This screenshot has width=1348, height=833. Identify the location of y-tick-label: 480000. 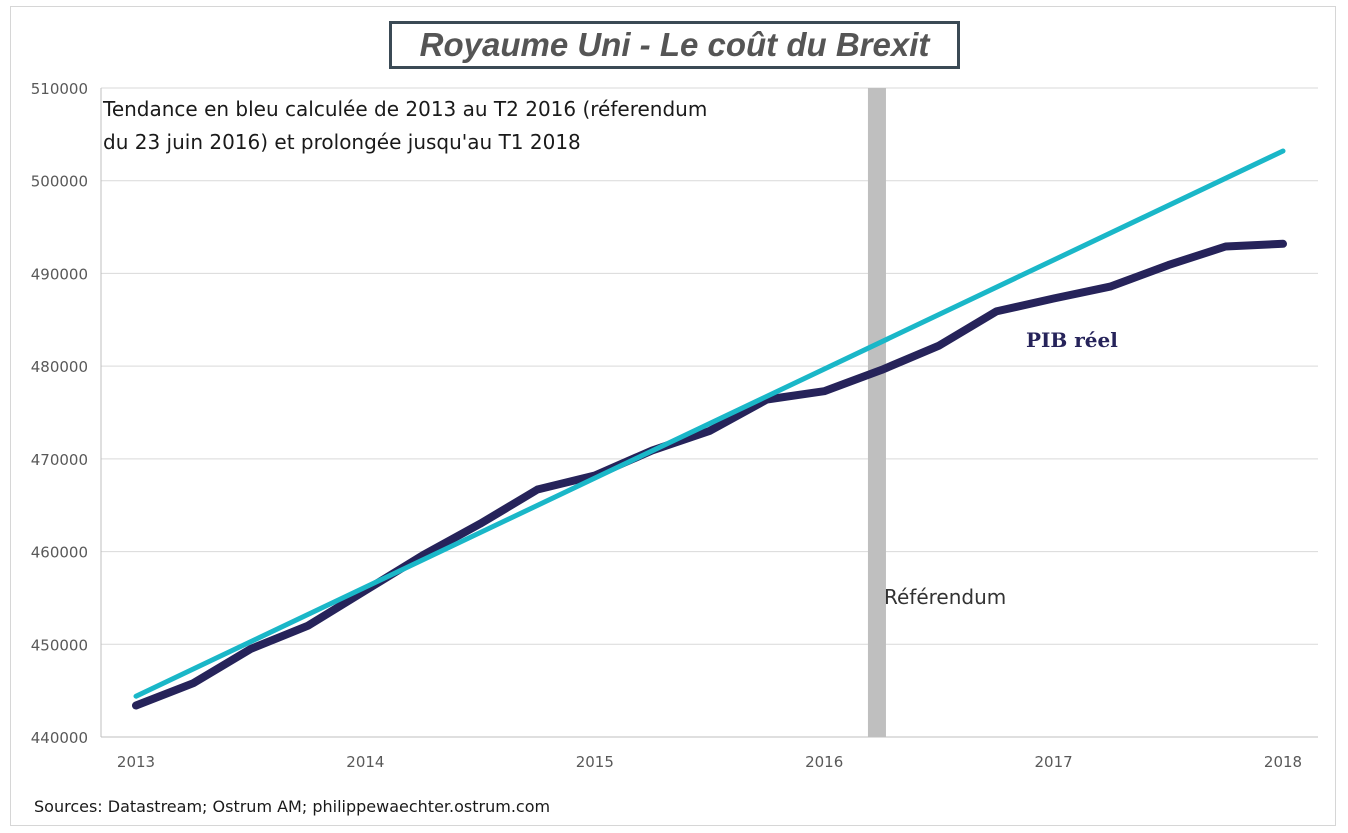
(59, 367).